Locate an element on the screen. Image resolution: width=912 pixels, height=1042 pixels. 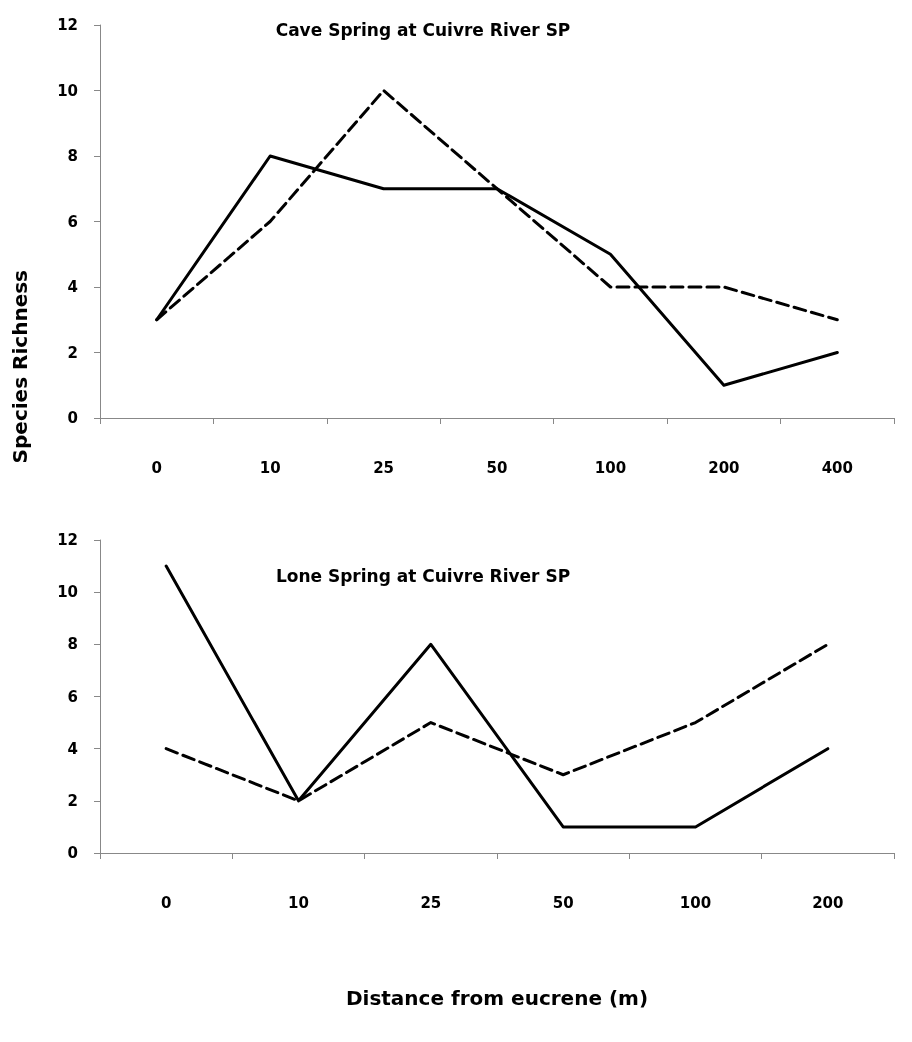
x-axis-title: Distance from eucrene (m) is located at coordinates (497, 998).